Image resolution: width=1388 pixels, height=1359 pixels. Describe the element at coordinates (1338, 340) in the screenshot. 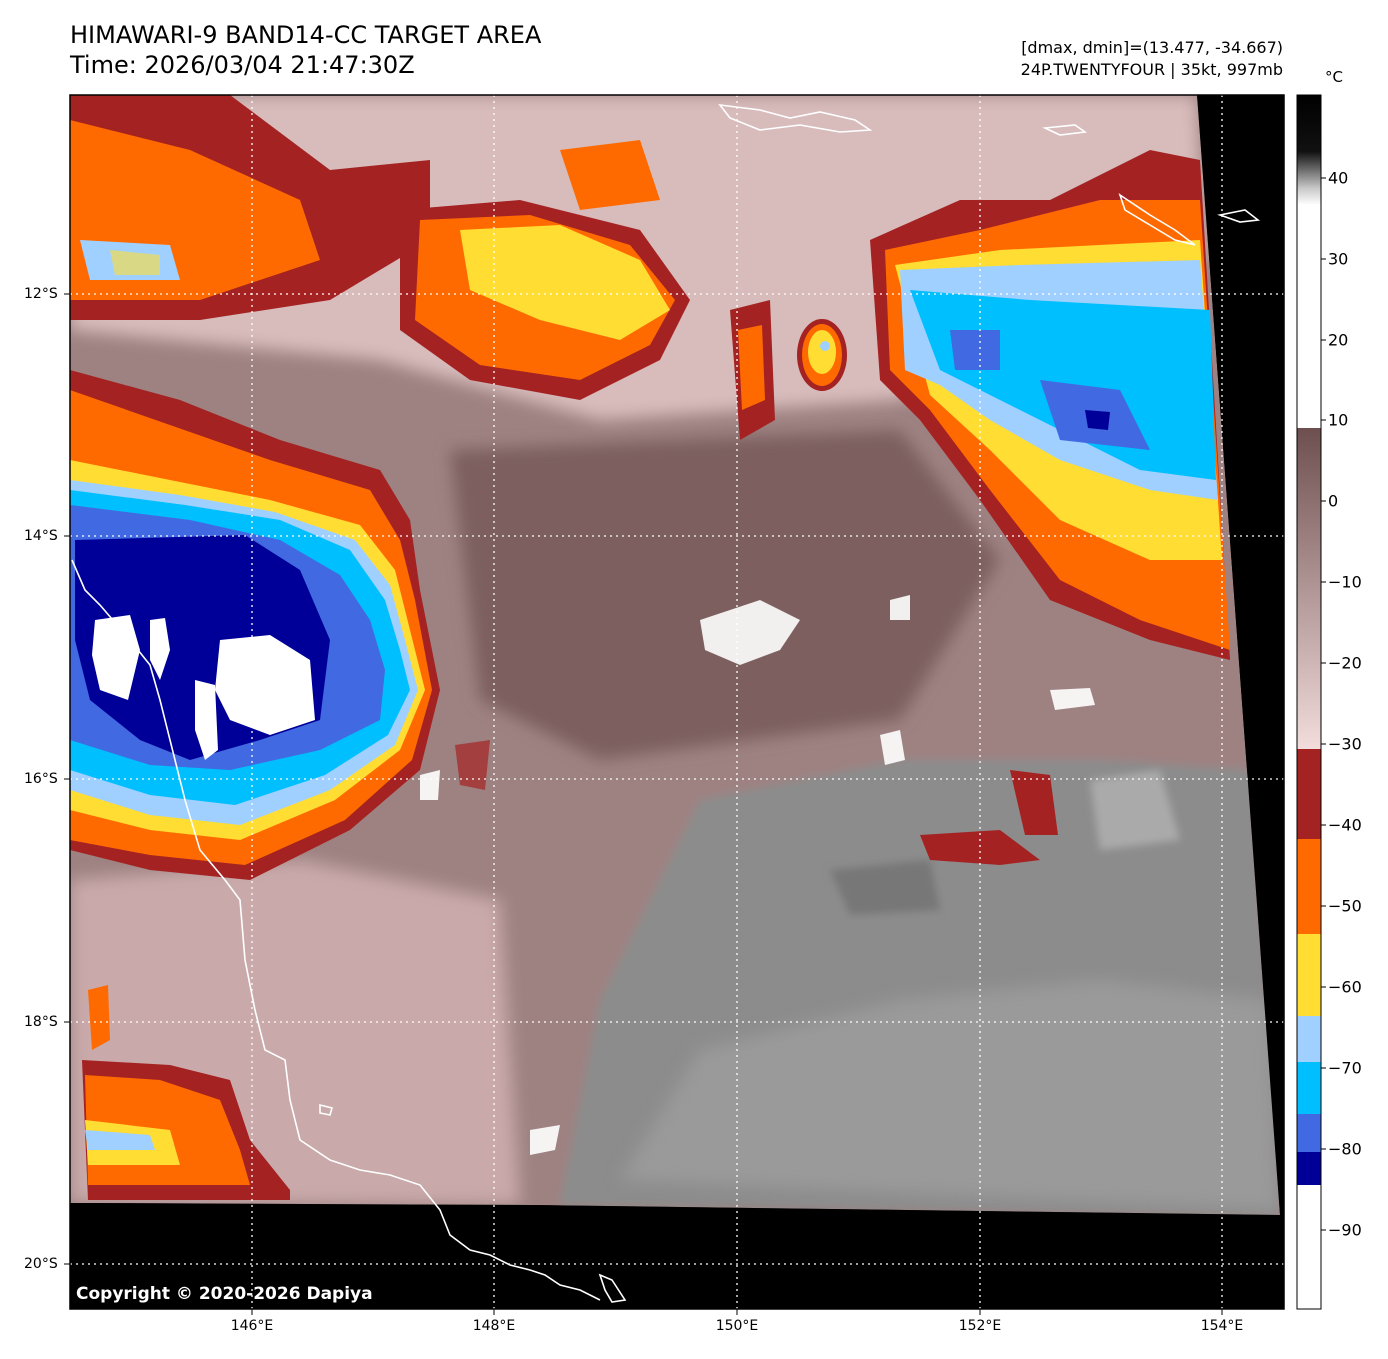

I see `colorbar-tick: 20` at that location.